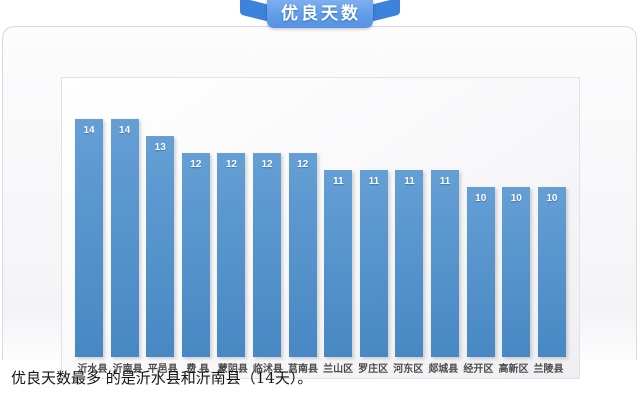 This screenshot has width=640, height=410. I want to click on x-axis-label: 费 县, so click(198, 369).